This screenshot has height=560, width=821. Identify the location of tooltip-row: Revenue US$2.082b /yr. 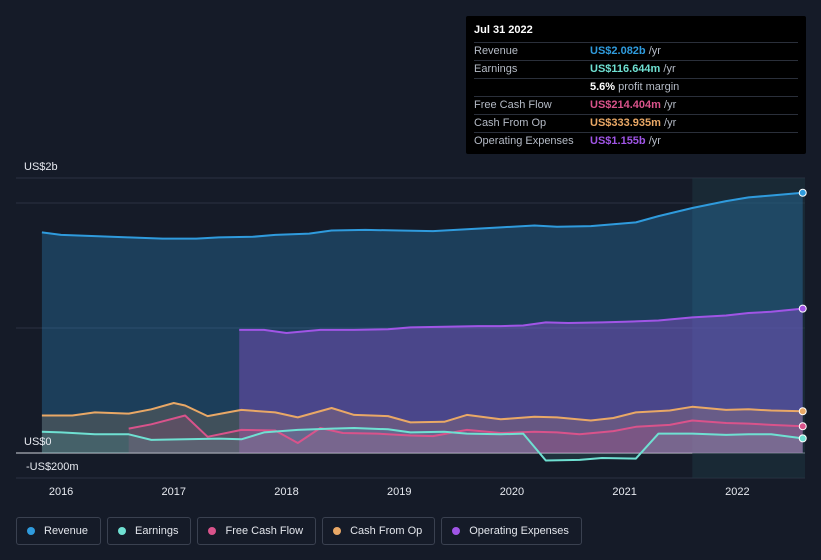
(636, 52).